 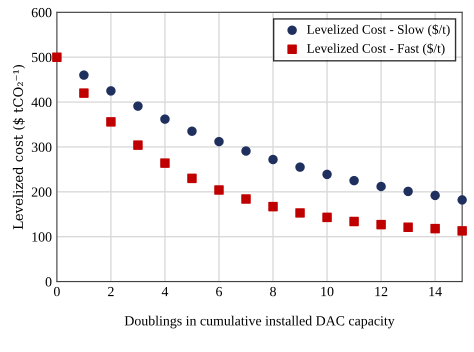 What do you see at coordinates (42, 13) in the screenshot?
I see `y-tick-label: 600` at bounding box center [42, 13].